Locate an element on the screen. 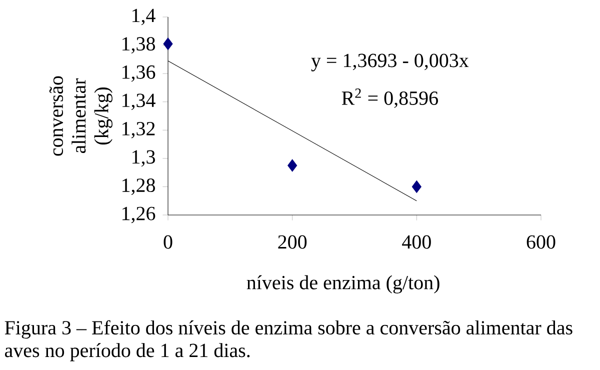 The width and height of the screenshot is (600, 370). annotation: R$^{2}$ = 0,8596 is located at coordinates (390, 98).